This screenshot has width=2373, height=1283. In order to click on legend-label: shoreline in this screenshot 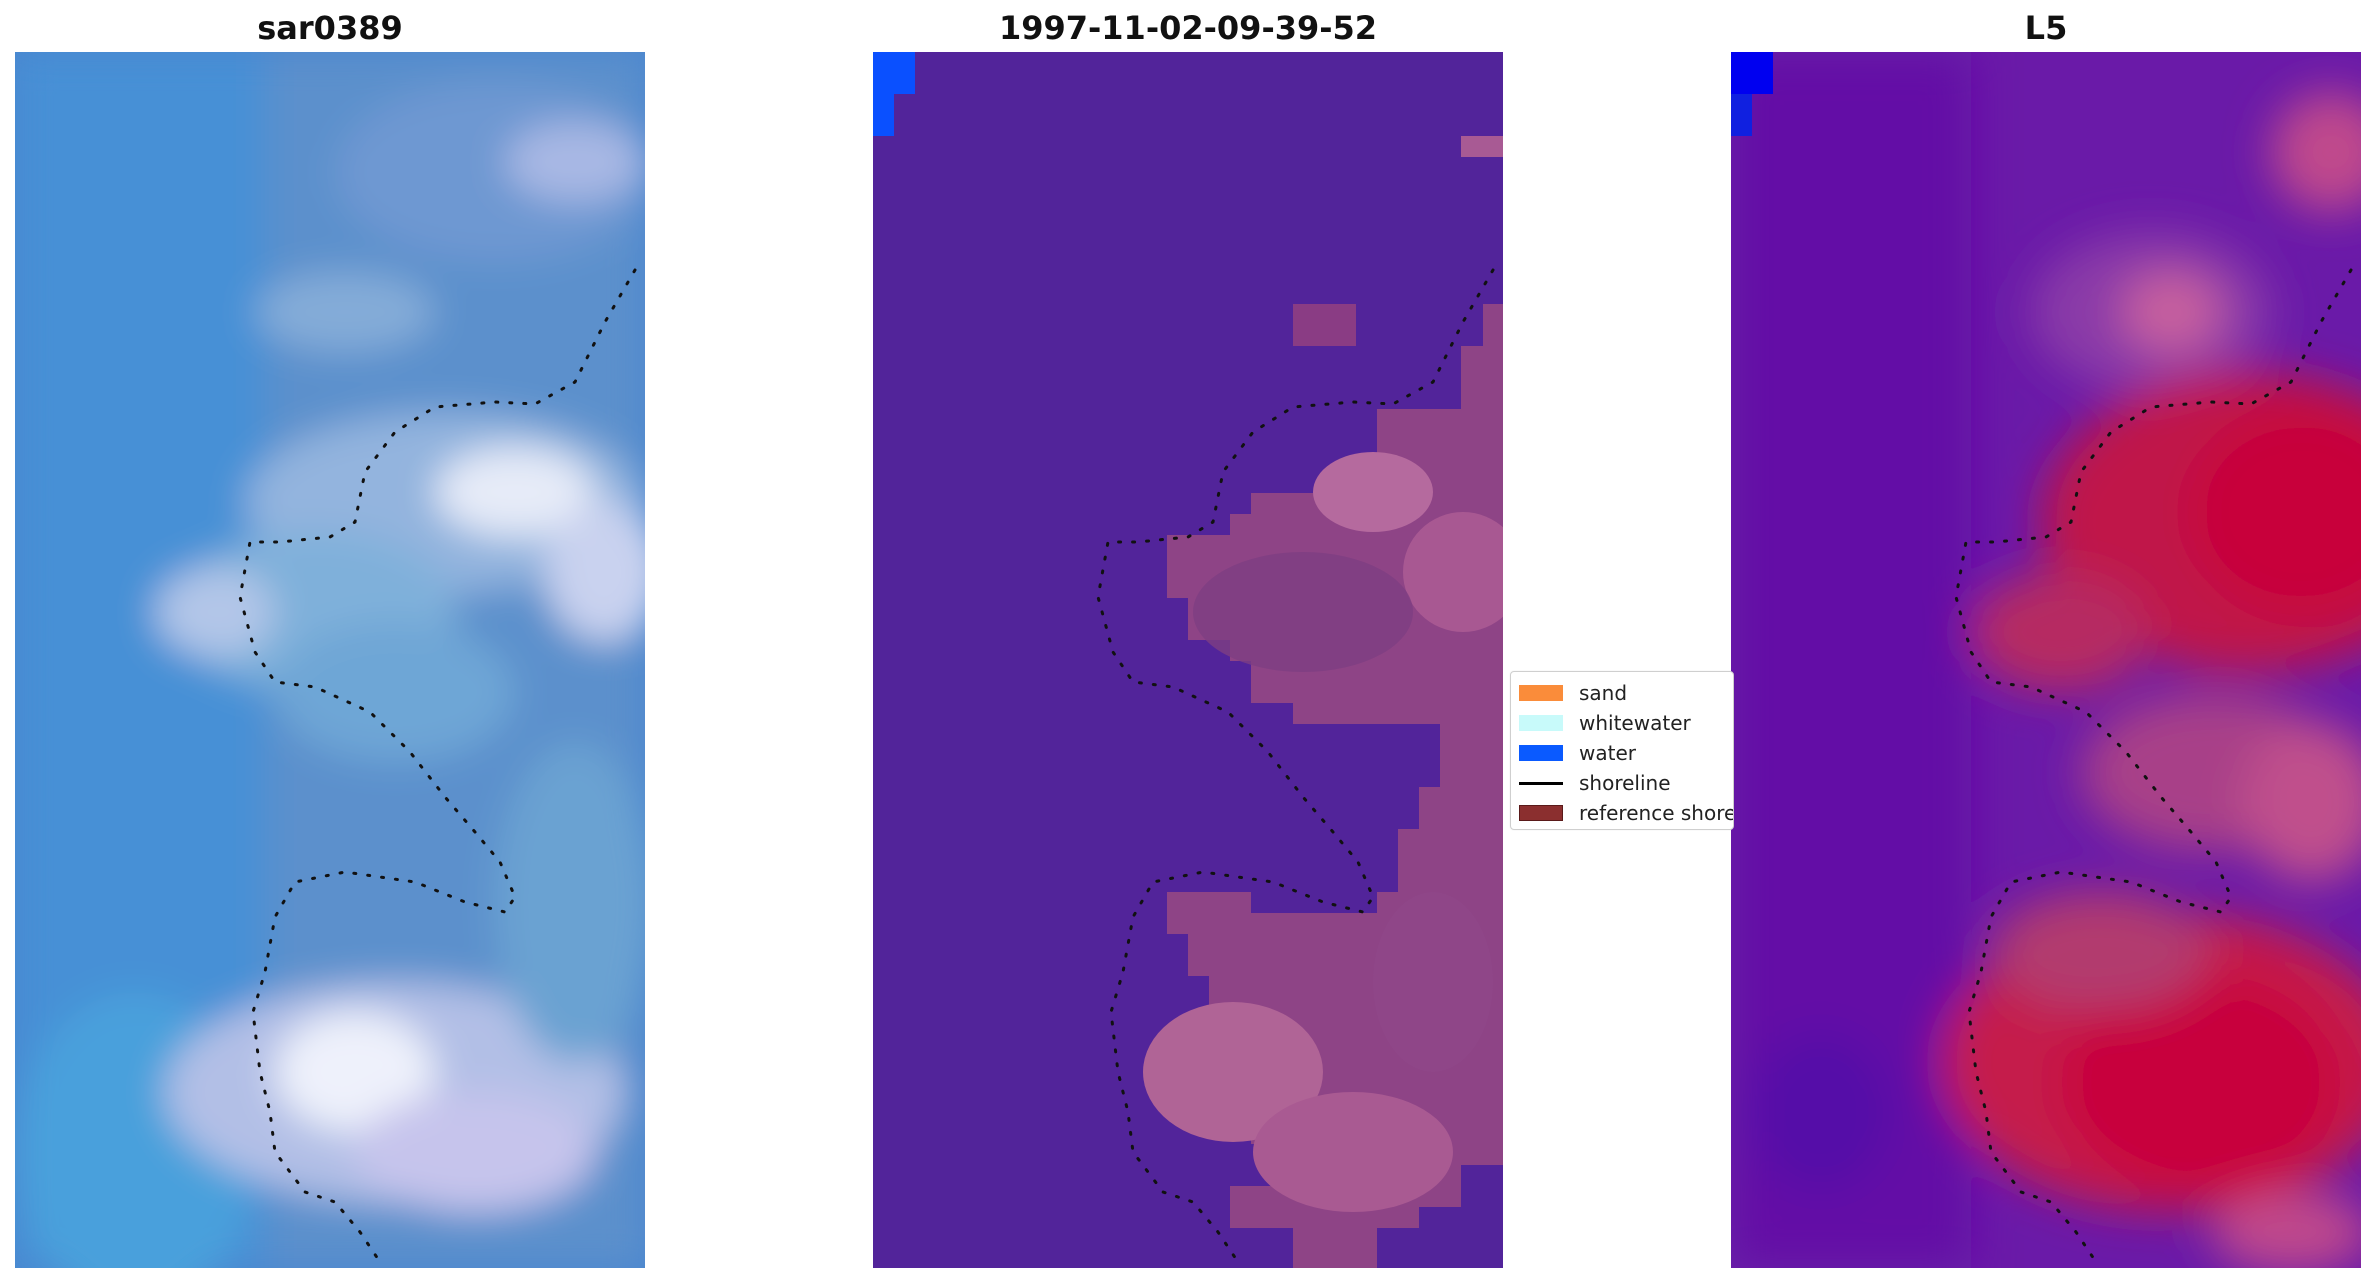, I will do `click(1625, 783)`.